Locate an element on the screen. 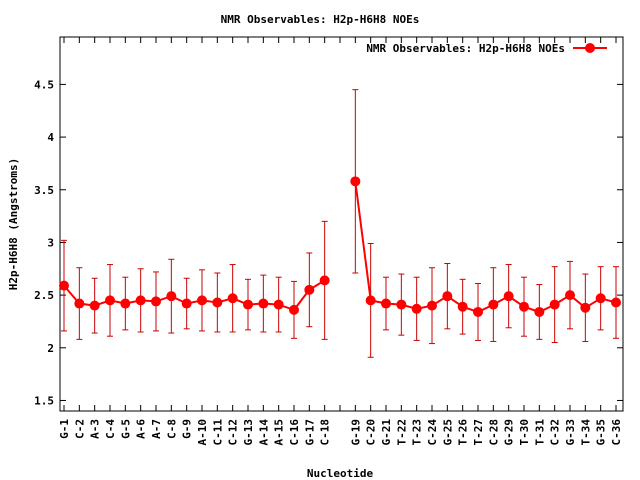  x-tick-label: G-25 is located at coordinates (447, 432).